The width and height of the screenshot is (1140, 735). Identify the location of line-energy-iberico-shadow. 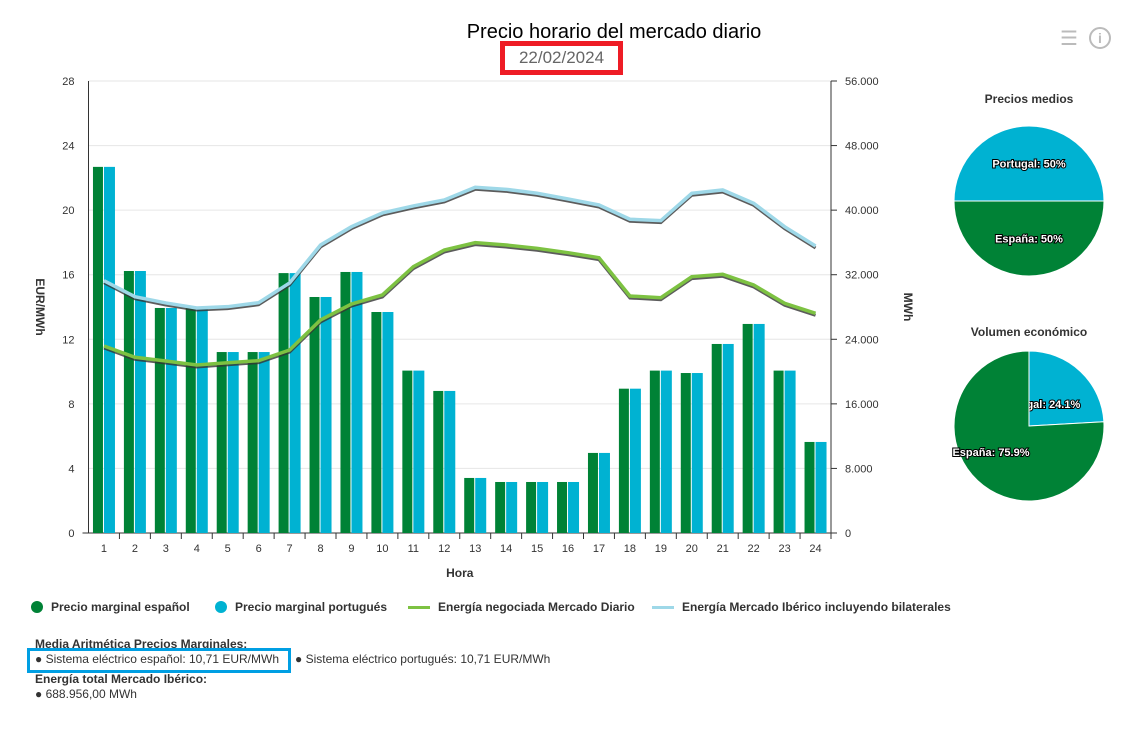
(460, 249).